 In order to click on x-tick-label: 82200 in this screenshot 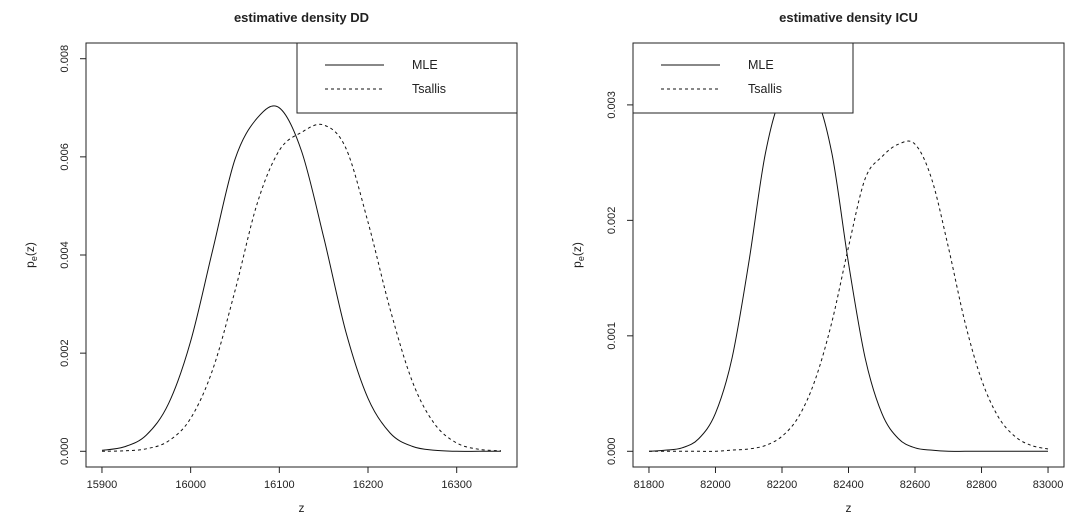, I will do `click(782, 485)`.